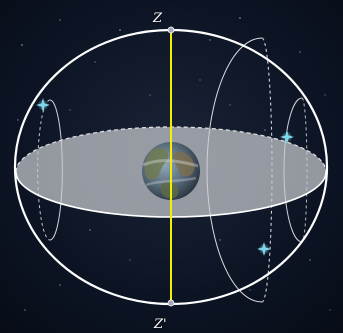 This screenshot has height=333, width=343. Describe the element at coordinates (171, 303) in the screenshot. I see `nadir-point` at that location.